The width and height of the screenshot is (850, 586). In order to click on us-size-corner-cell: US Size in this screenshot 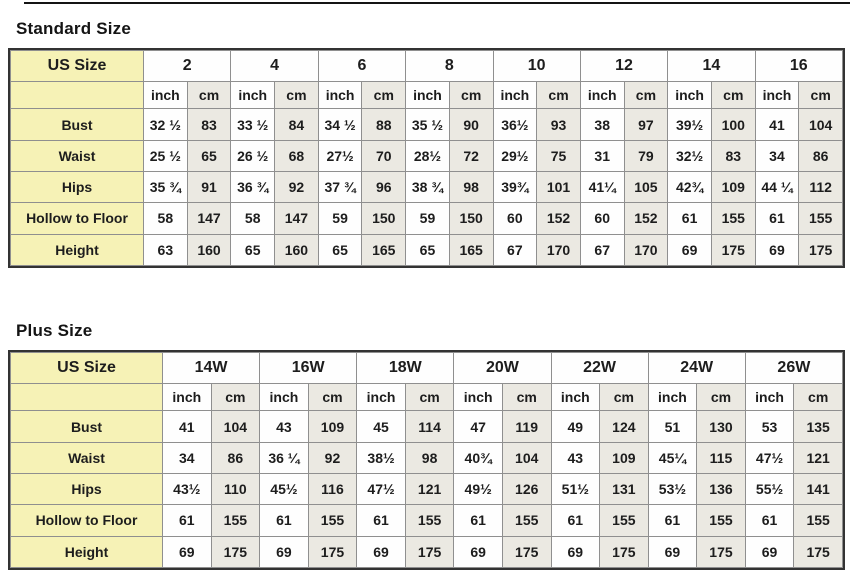, I will do `click(86, 368)`.